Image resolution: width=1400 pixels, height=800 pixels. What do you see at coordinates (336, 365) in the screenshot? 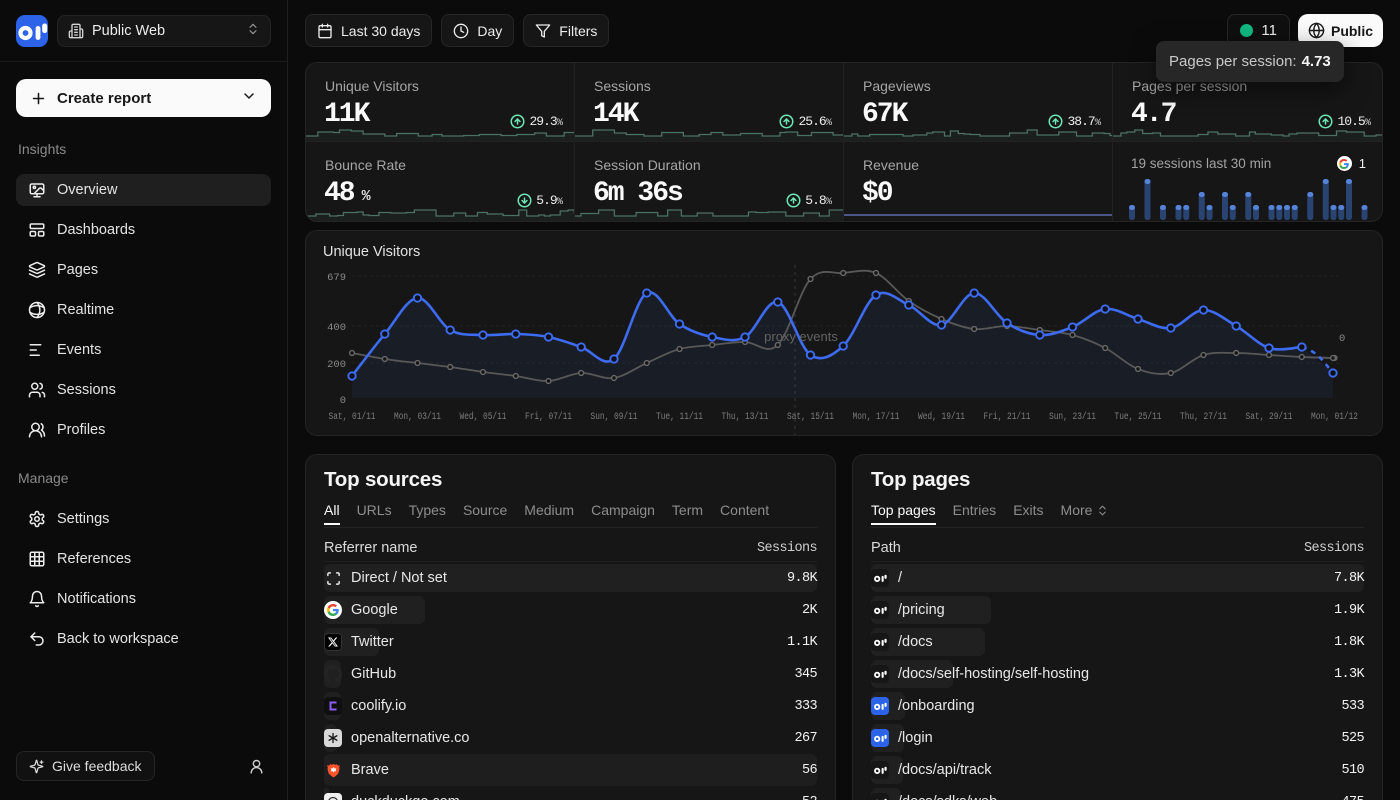
I see `svg-text: 200` at bounding box center [336, 365].